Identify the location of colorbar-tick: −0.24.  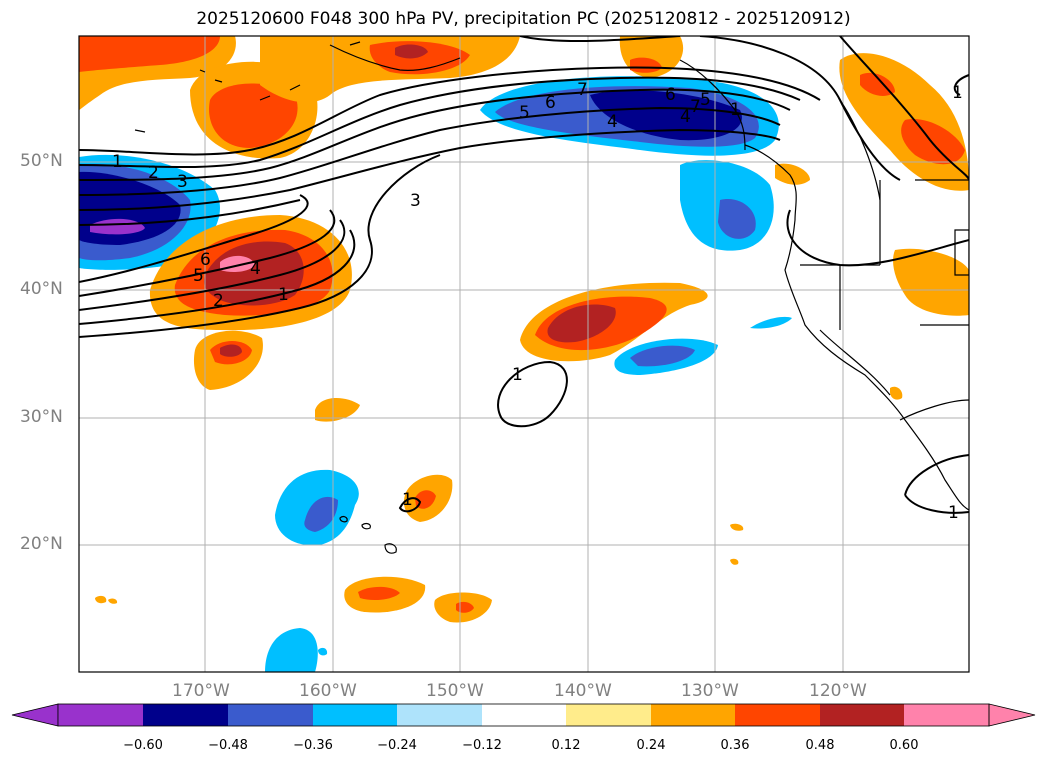
(397, 745).